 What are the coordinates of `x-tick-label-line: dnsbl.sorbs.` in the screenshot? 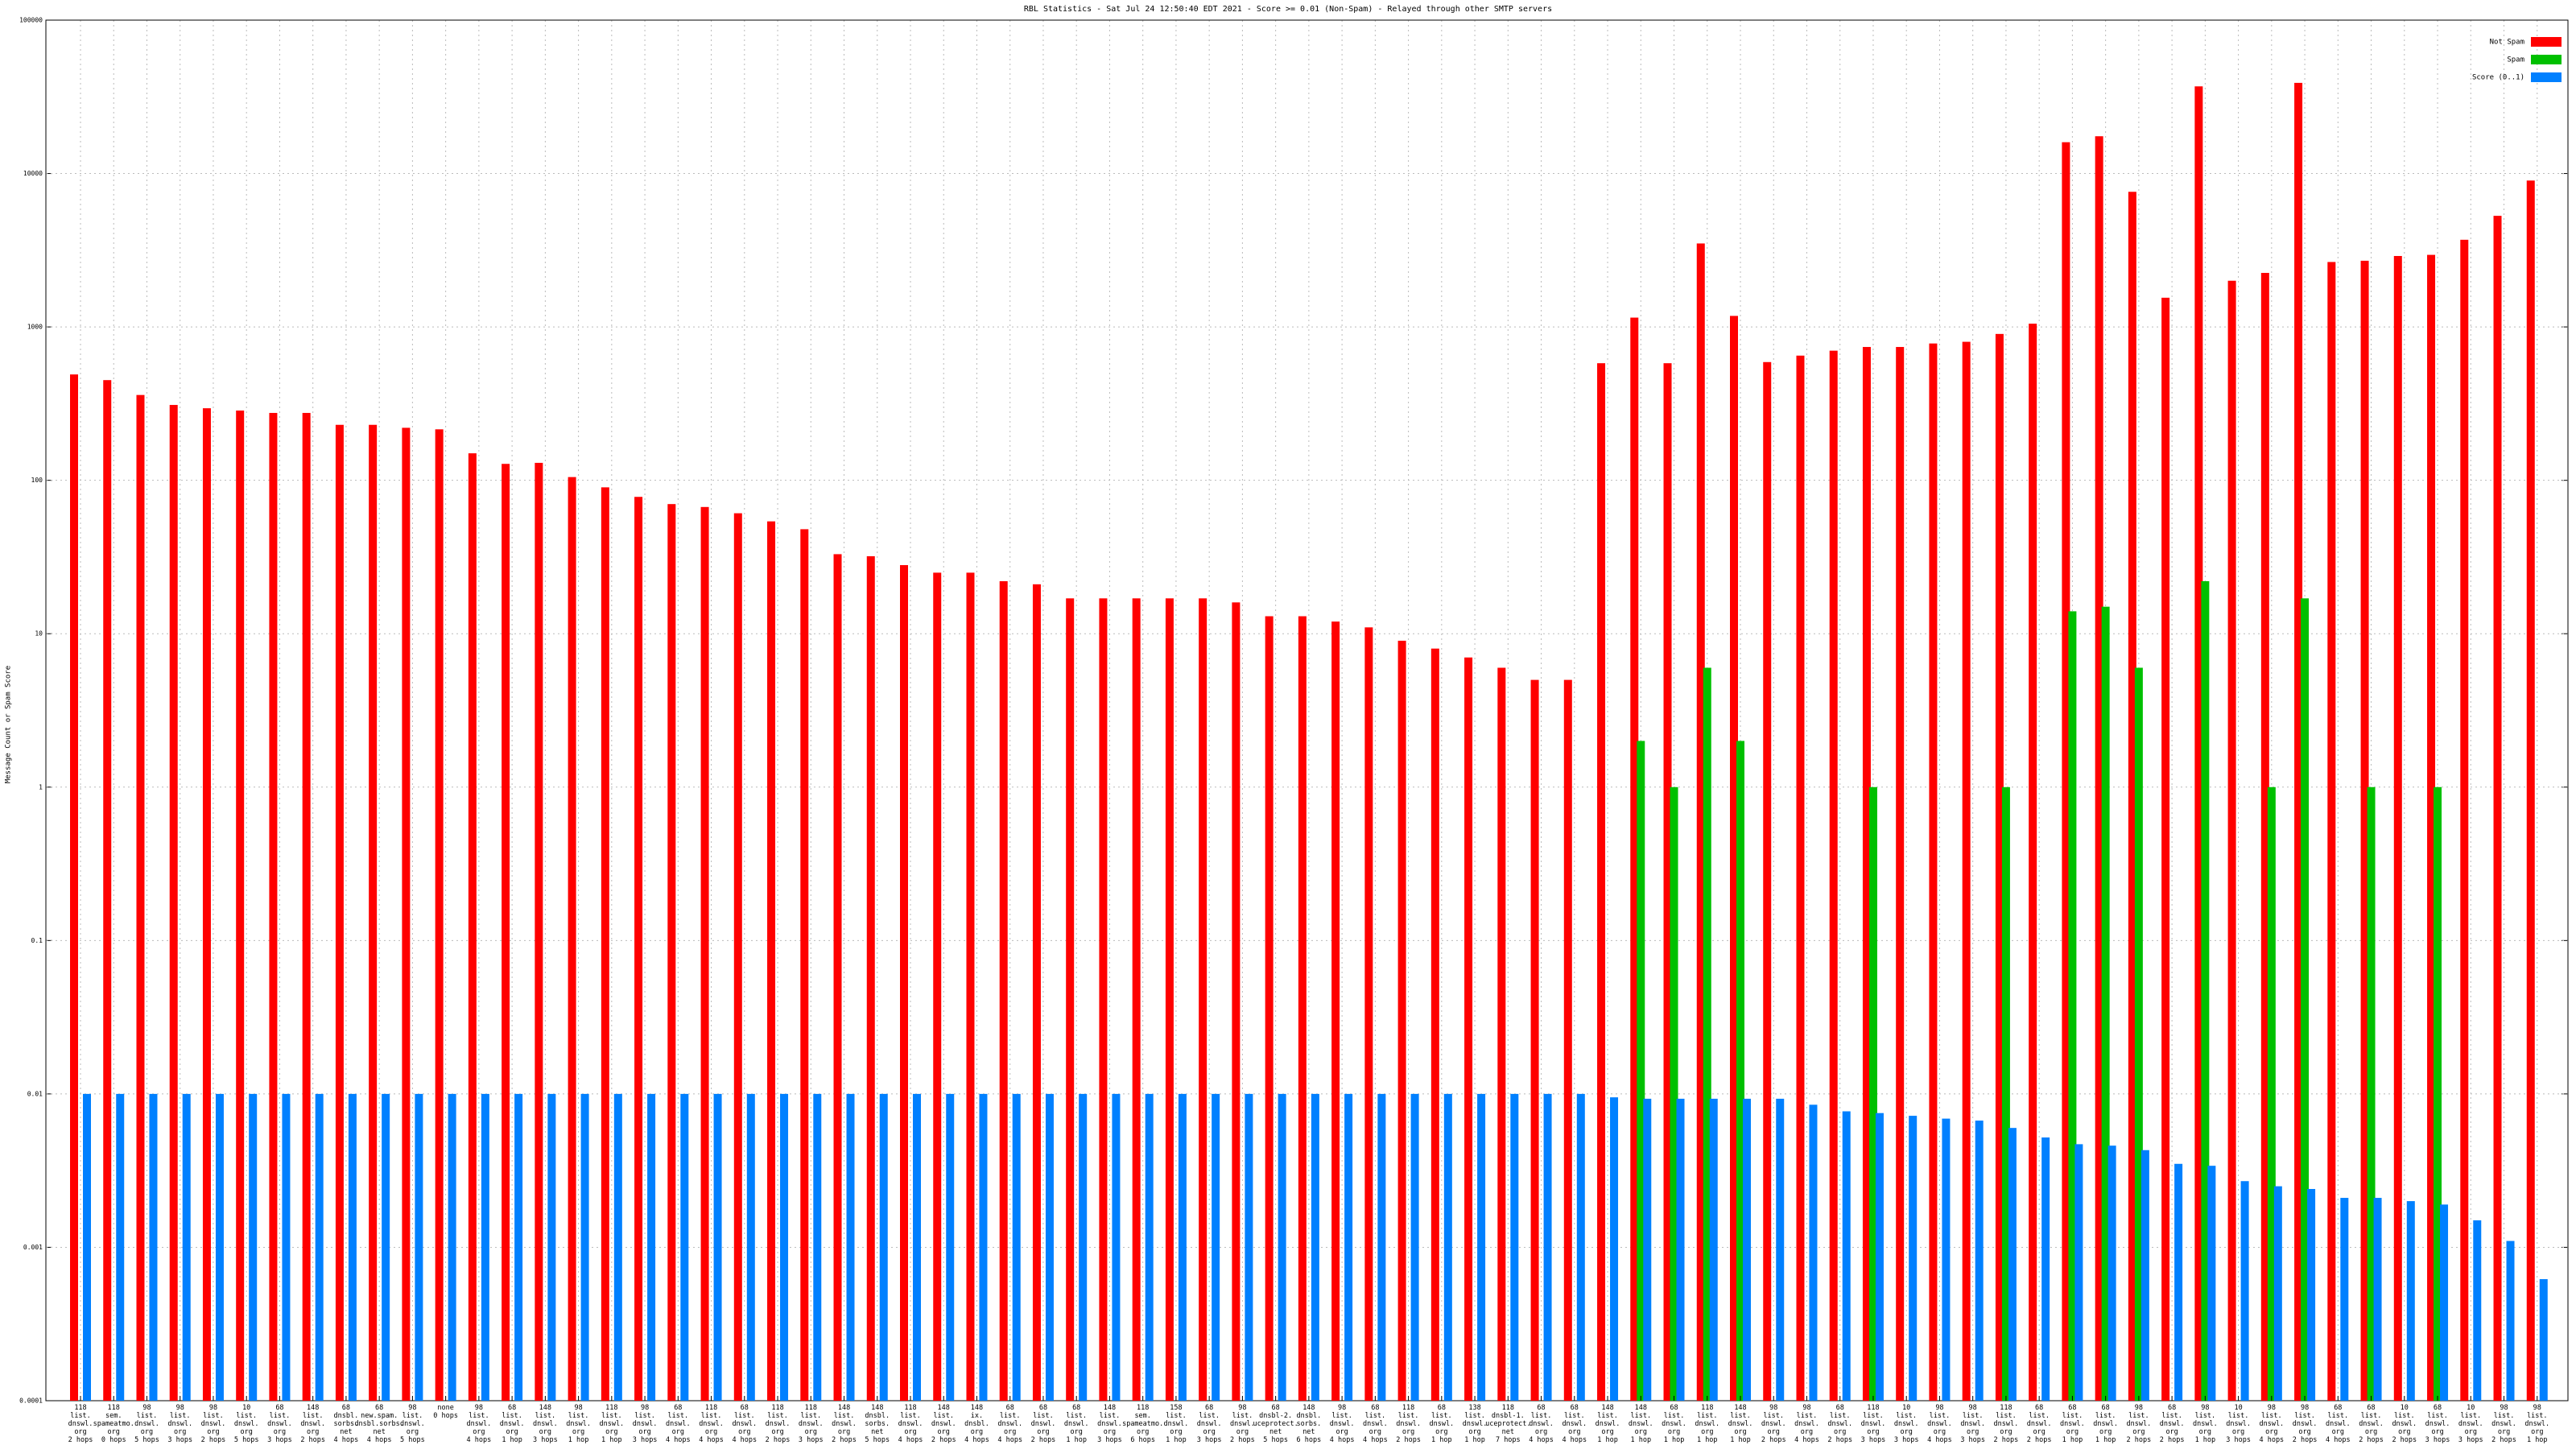 It's located at (378, 1424).